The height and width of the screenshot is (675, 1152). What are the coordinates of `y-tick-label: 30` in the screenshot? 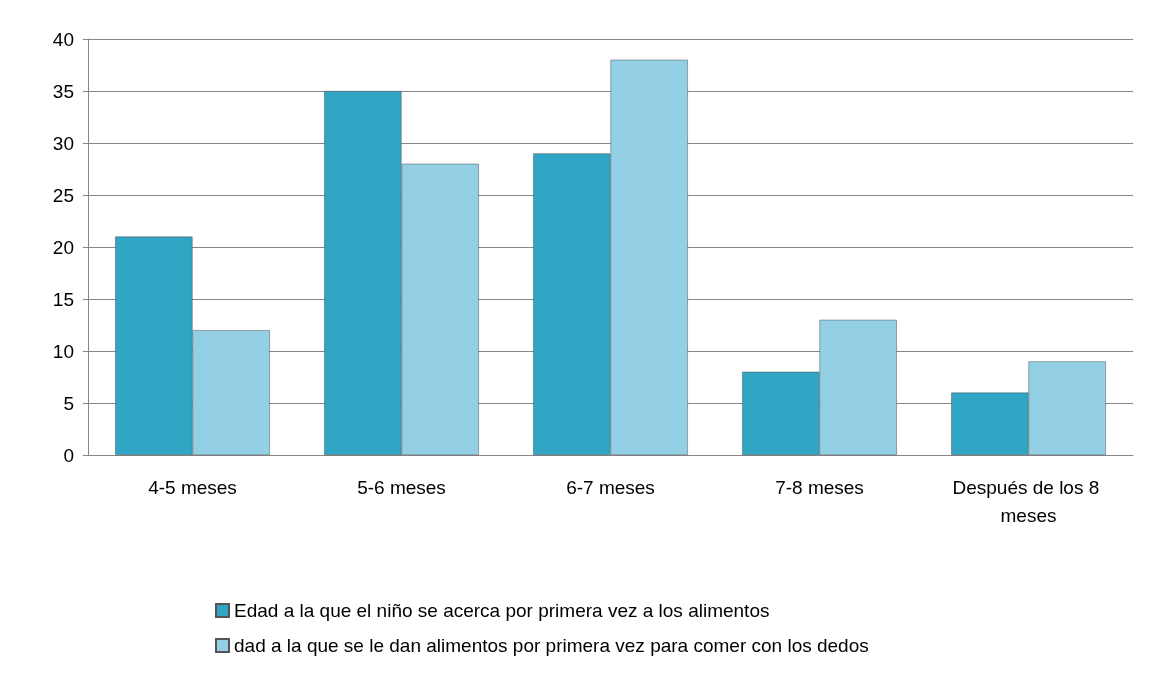 It's located at (63, 143).